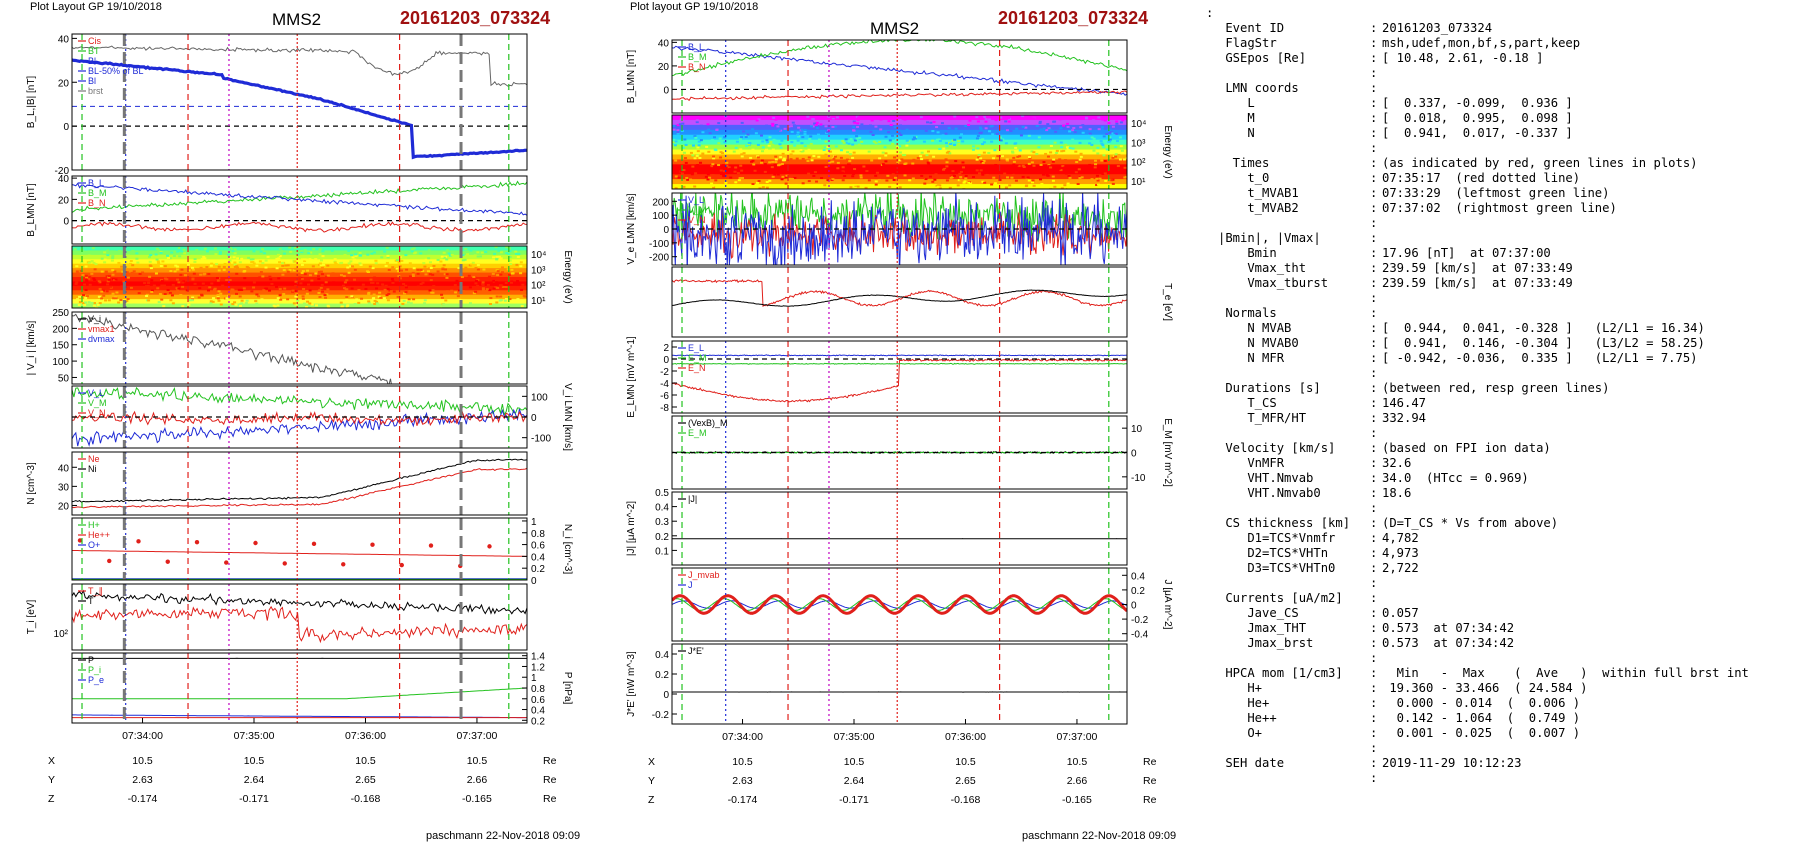 The height and width of the screenshot is (842, 1804). I want to click on spectrogram-band, so click(299, 261).